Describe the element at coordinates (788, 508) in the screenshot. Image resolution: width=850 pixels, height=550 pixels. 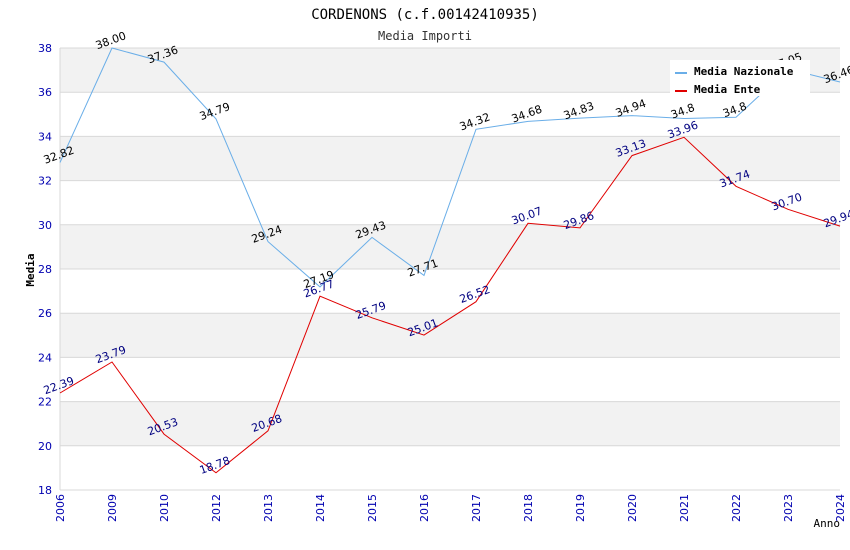
I see `x-tick-label: 2023` at that location.